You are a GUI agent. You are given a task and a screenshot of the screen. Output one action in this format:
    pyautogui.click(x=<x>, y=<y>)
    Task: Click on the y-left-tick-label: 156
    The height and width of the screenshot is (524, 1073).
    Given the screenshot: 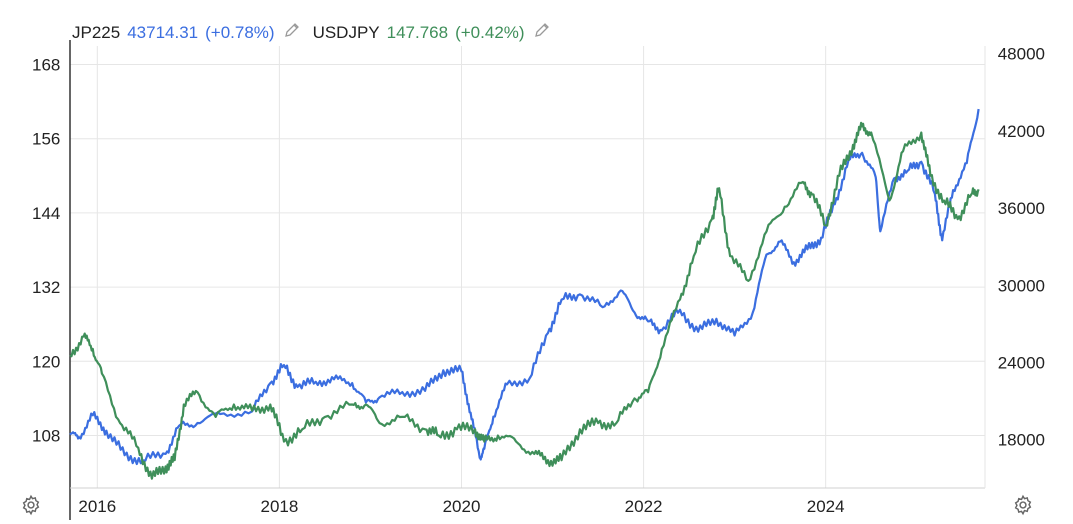 What is the action you would take?
    pyautogui.click(x=46, y=139)
    